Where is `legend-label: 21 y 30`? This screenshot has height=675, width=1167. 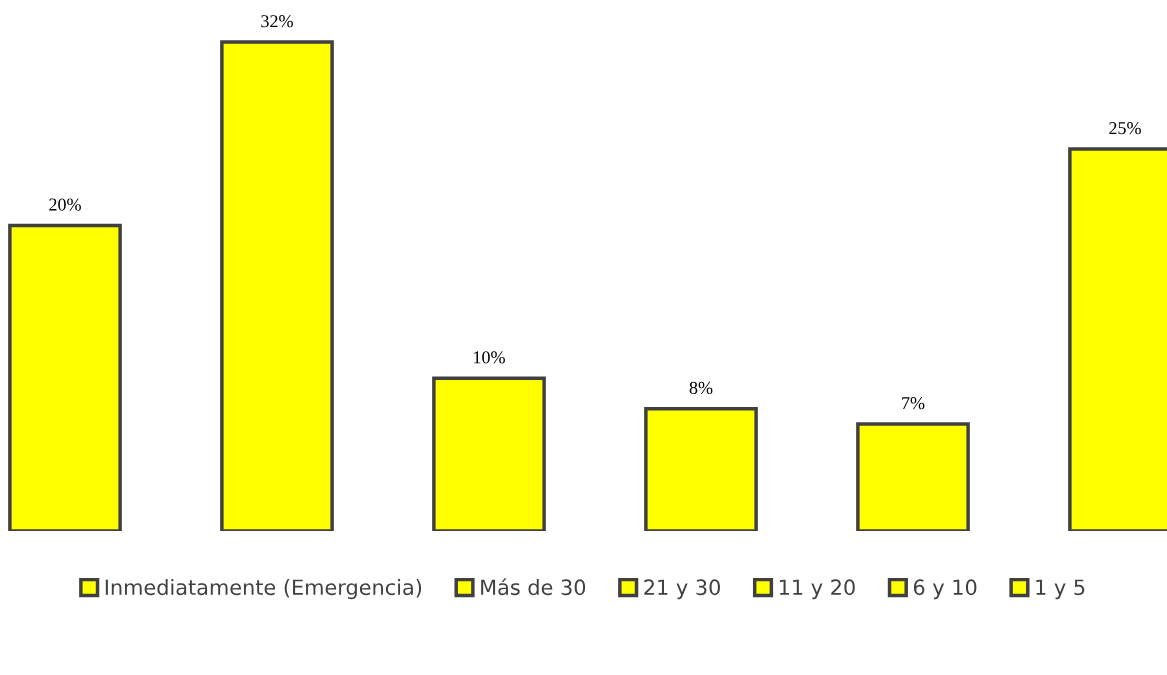 legend-label: 21 y 30 is located at coordinates (682, 589).